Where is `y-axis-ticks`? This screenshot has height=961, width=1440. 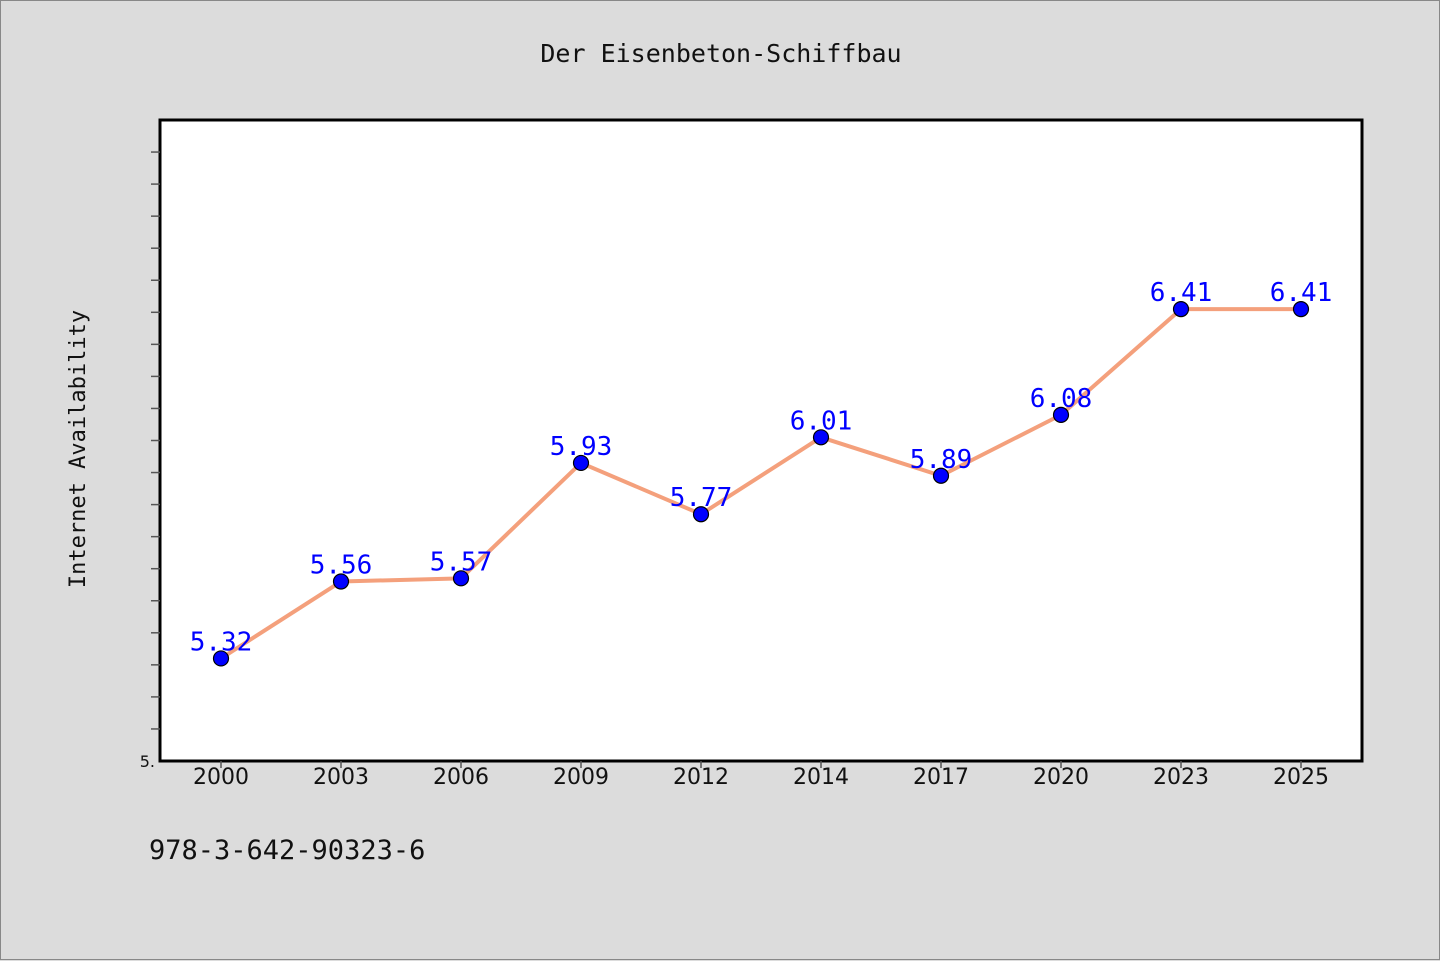
y-axis-ticks is located at coordinates (155, 440).